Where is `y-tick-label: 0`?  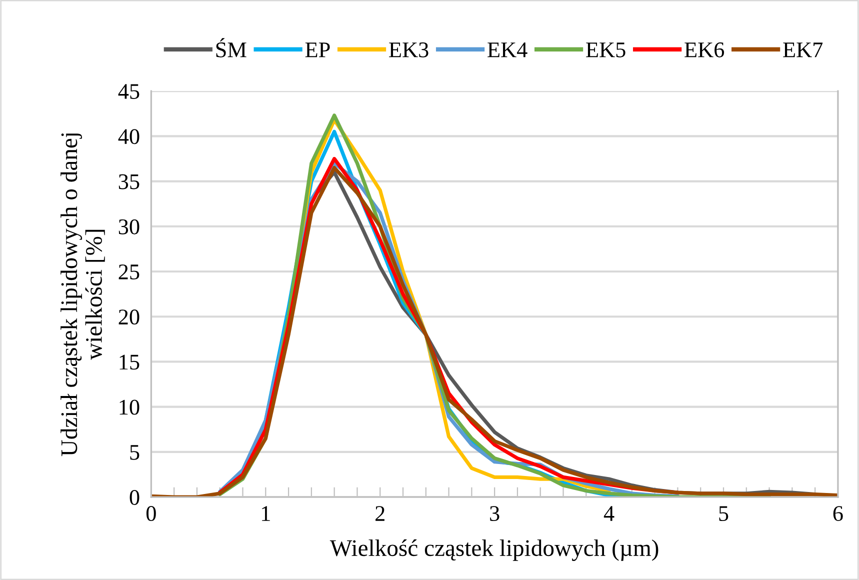
y-tick-label: 0 is located at coordinates (135, 497).